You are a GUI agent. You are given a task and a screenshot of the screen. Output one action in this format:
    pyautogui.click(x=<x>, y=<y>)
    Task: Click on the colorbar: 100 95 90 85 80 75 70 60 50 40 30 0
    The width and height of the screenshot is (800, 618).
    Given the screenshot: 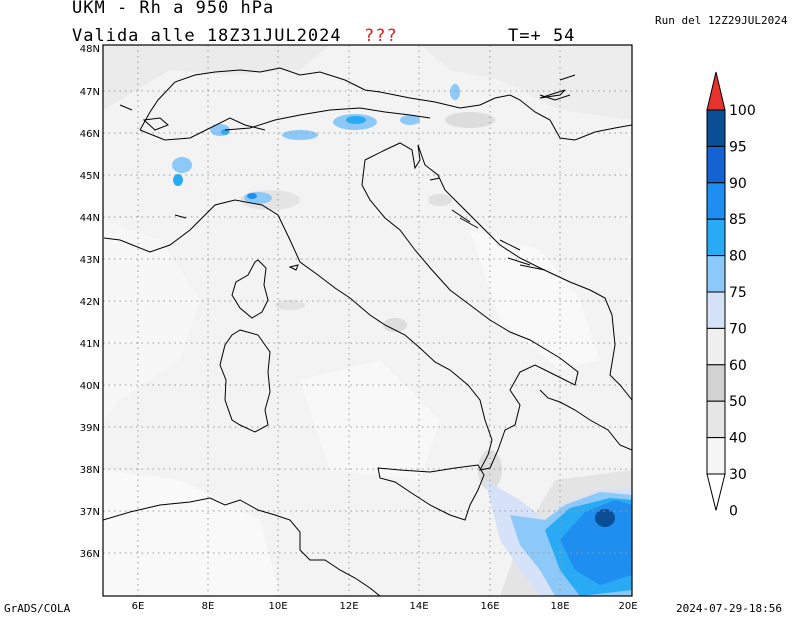 What is the action you would take?
    pyautogui.click(x=731, y=295)
    